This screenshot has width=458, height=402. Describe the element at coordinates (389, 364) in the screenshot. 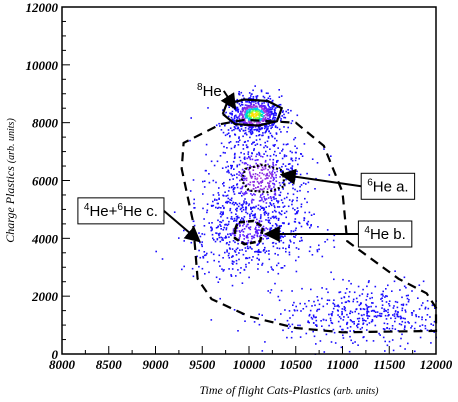

I see `x-tick-label: 11500` at that location.